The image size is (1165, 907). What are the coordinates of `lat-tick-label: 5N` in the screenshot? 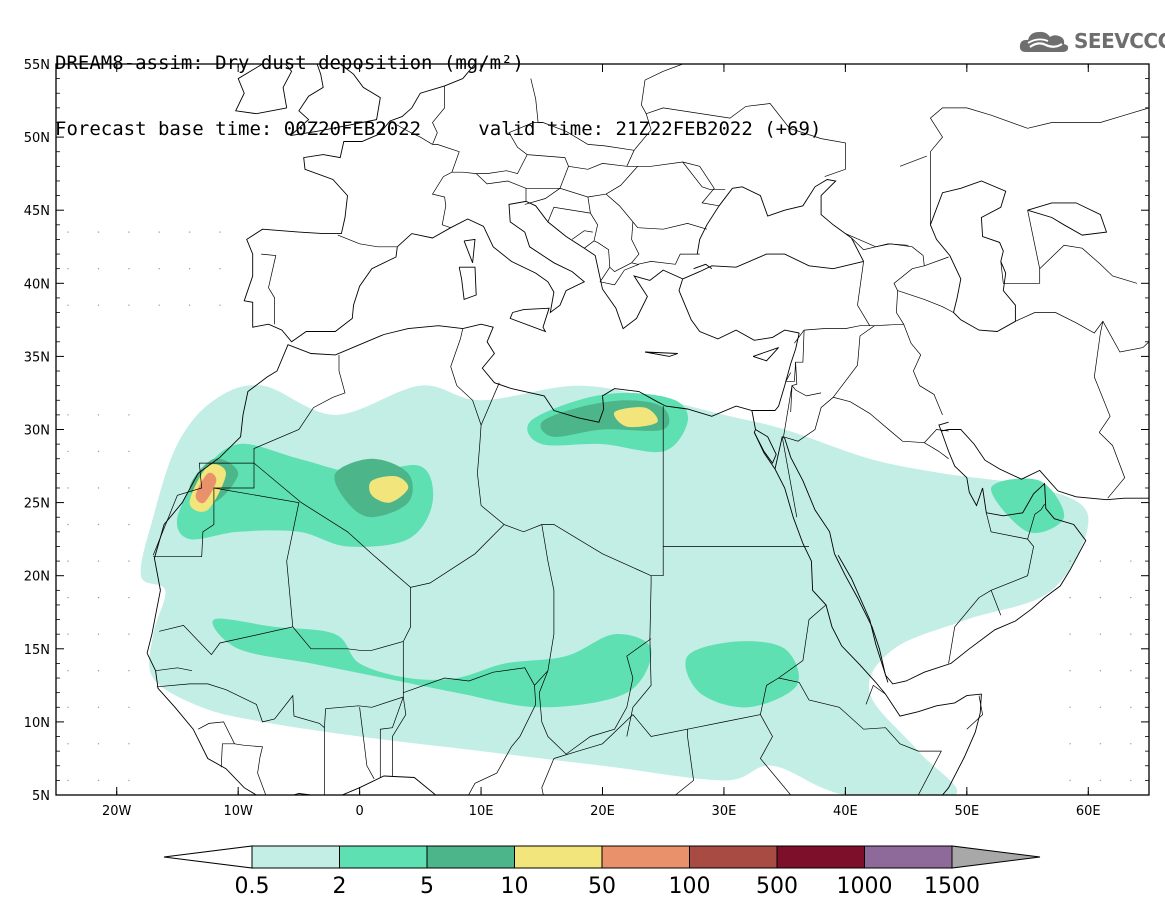 It's located at (41, 796).